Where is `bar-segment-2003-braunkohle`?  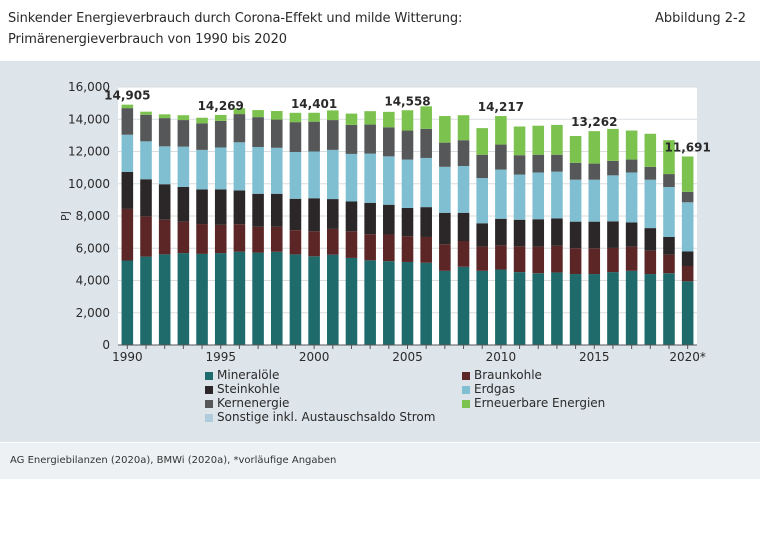 bar-segment-2003-braunkohle is located at coordinates (370, 247).